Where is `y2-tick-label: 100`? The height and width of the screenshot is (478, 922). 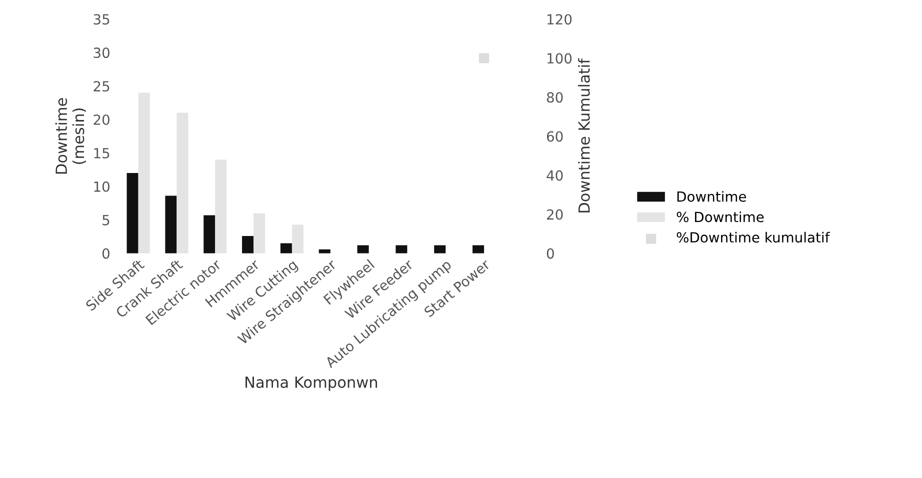 y2-tick-label: 100 is located at coordinates (560, 58).